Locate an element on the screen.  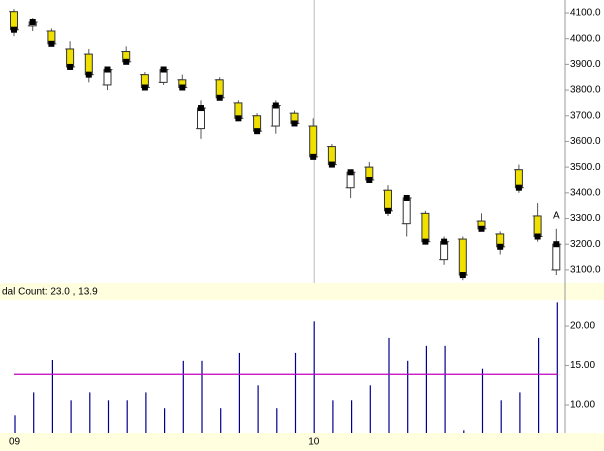
x-axis-band is located at coordinates (302, 442).